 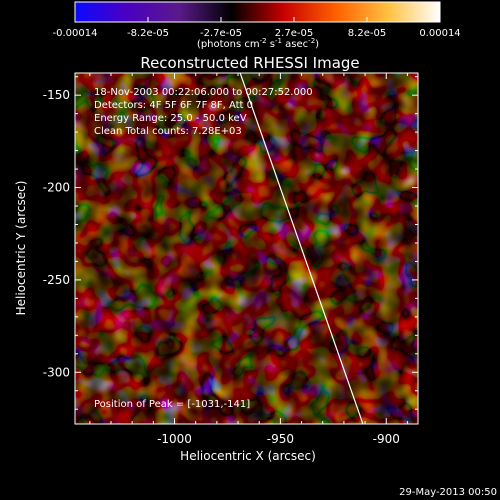 What do you see at coordinates (21, 248) in the screenshot?
I see `y-axis-label: Heliocentric Y (arcsec)` at bounding box center [21, 248].